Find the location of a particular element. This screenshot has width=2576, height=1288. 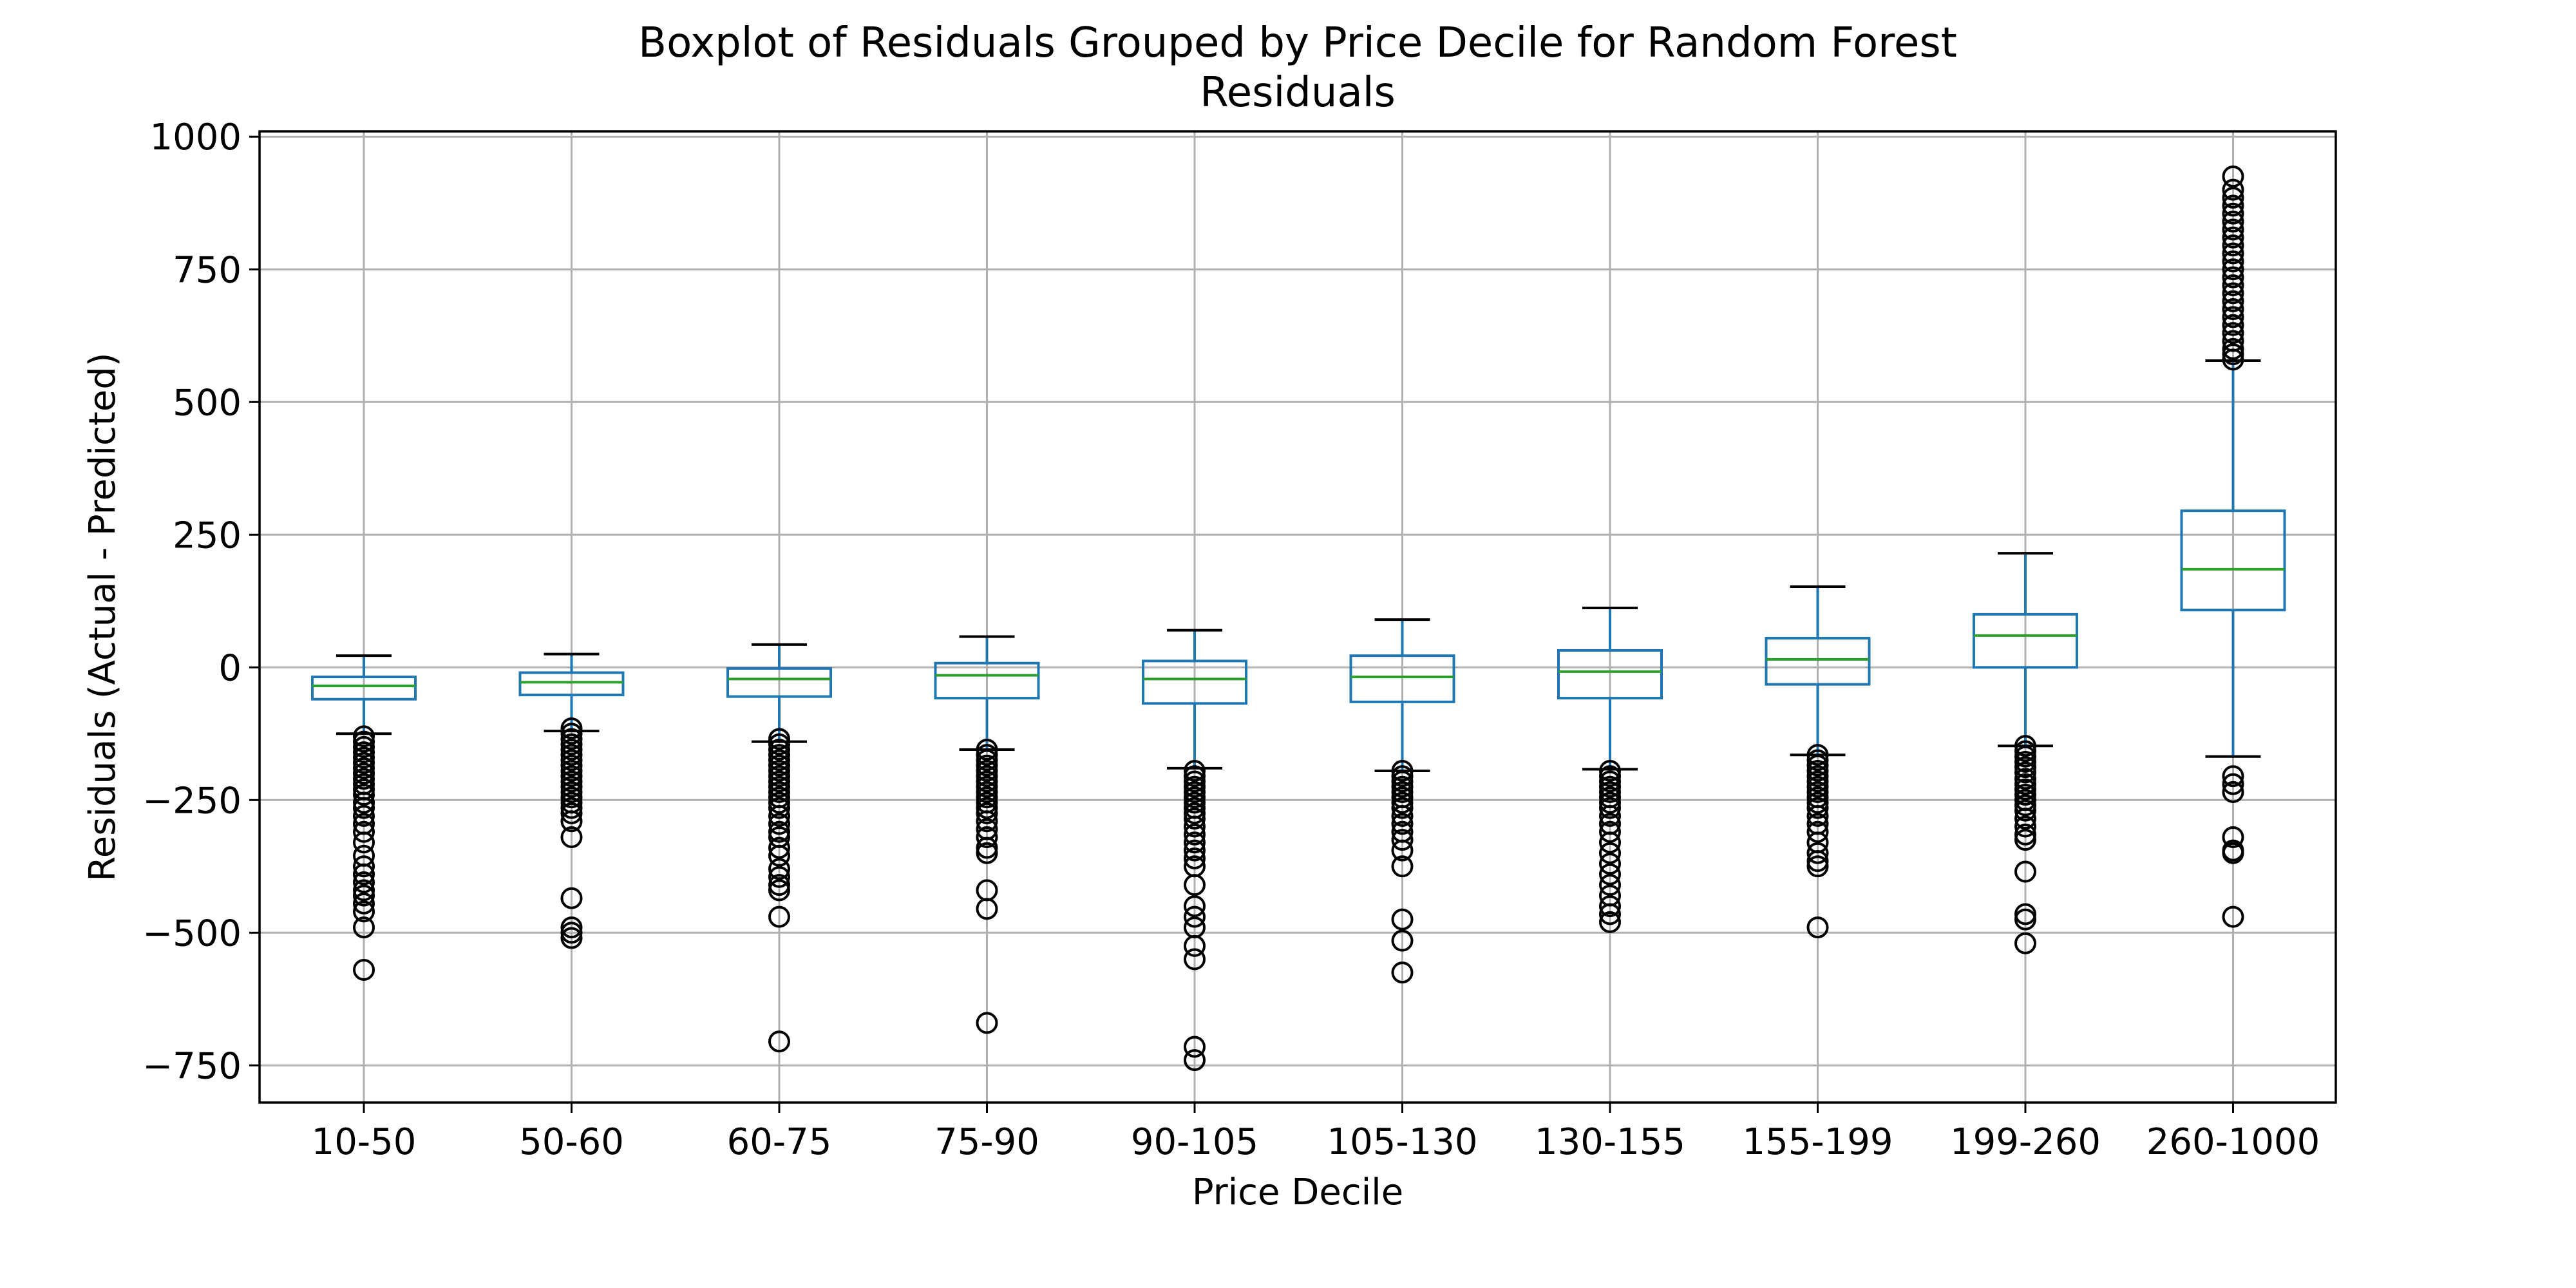

chart-title-line-2: Residuals is located at coordinates (1298, 93).